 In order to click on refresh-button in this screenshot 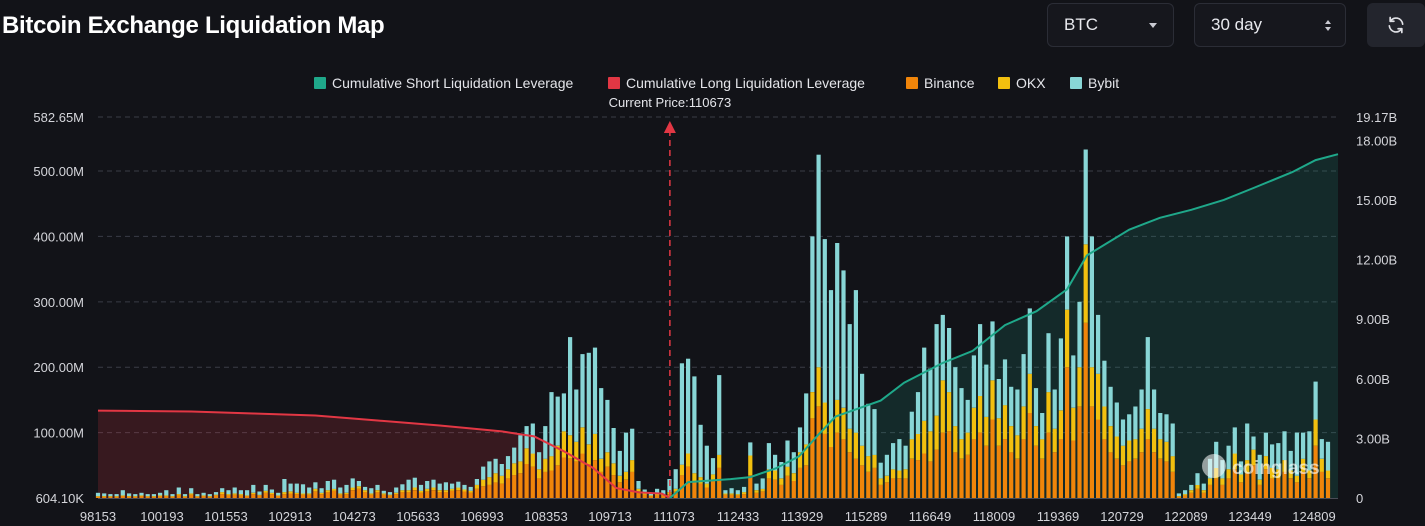, I will do `click(1396, 25)`.